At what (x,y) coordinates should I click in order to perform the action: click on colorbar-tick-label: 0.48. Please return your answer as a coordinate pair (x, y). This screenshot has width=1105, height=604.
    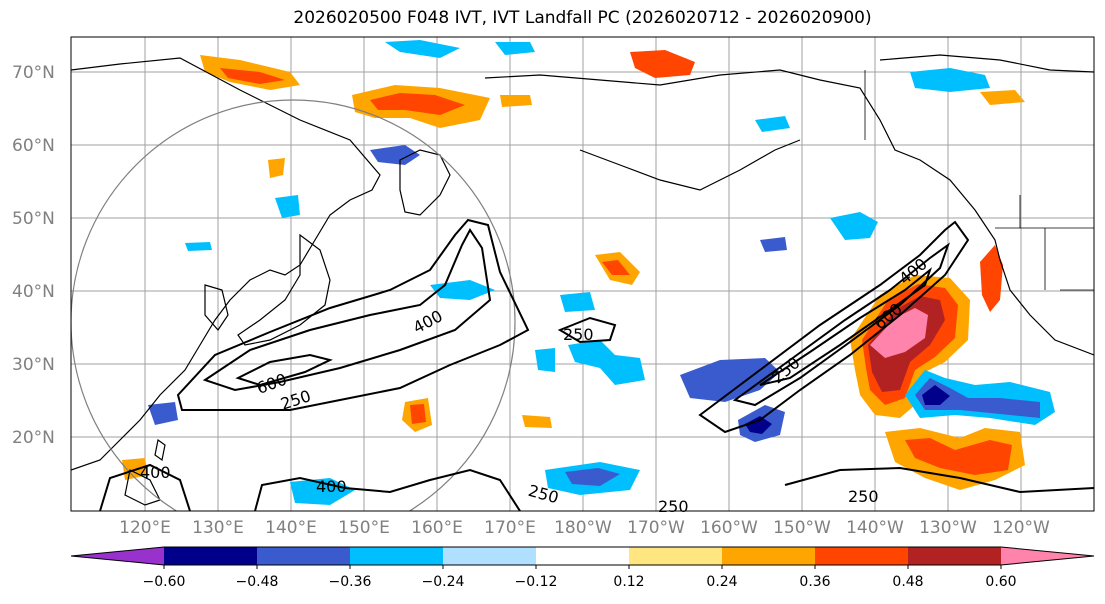
    Looking at the image, I should click on (907, 582).